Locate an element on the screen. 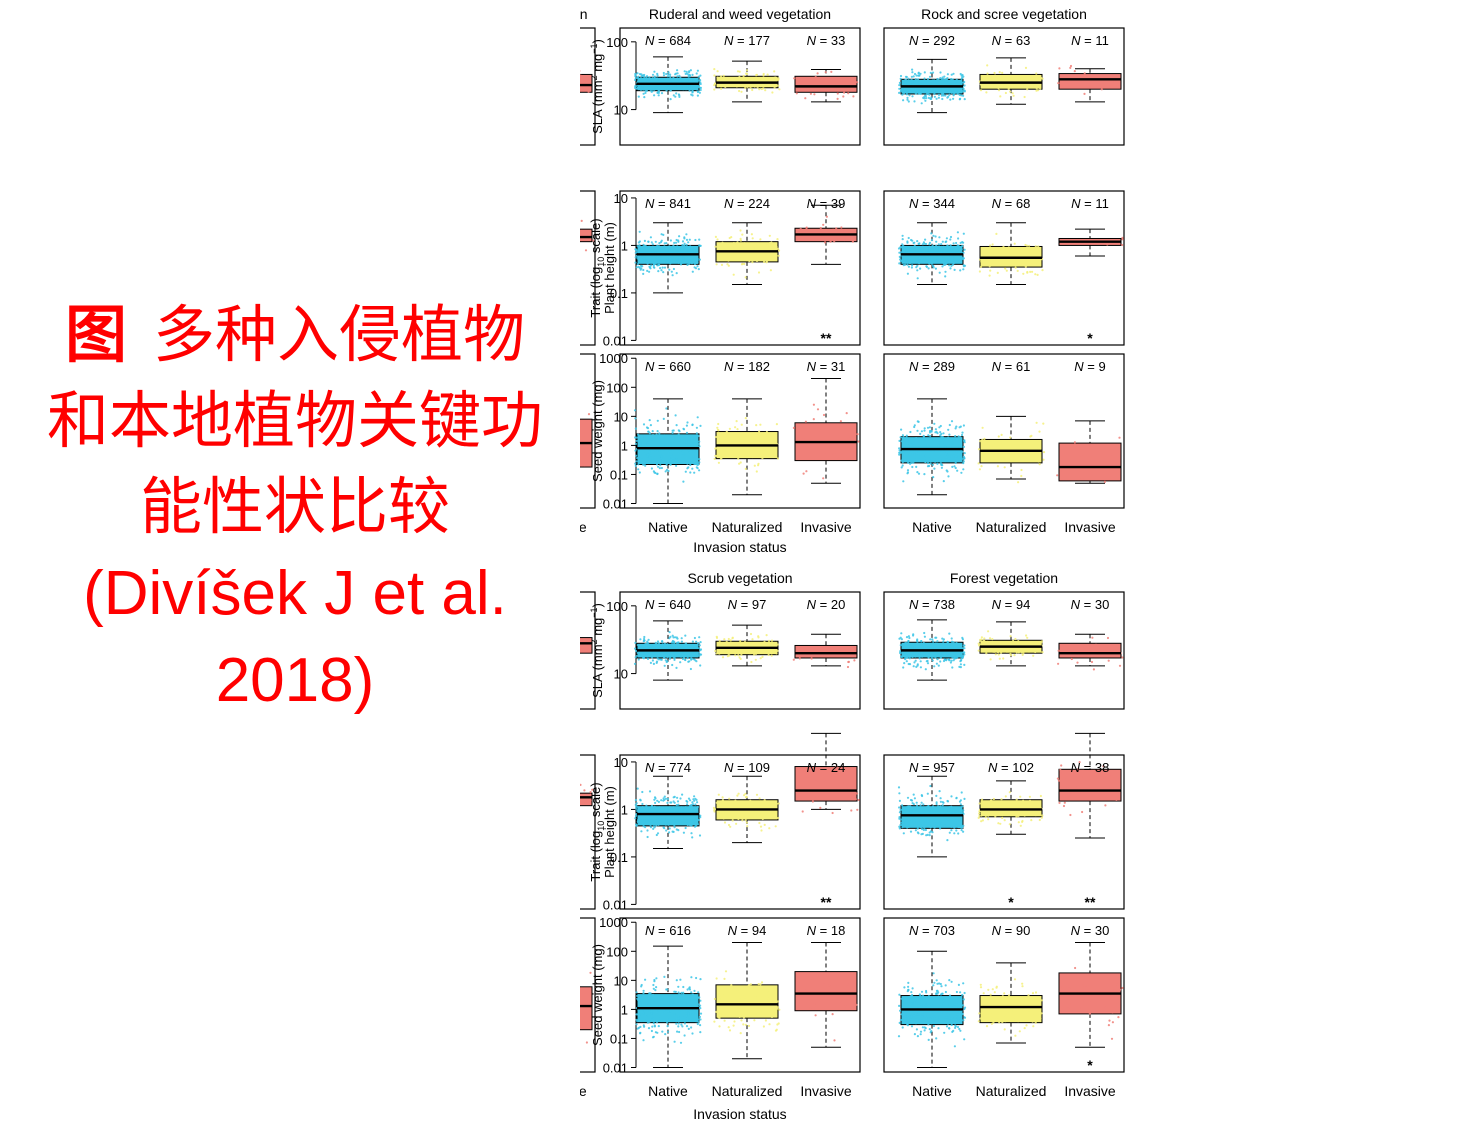 This screenshot has width=1464, height=1125. y-tick-label: 0.01 is located at coordinates (615, 503).